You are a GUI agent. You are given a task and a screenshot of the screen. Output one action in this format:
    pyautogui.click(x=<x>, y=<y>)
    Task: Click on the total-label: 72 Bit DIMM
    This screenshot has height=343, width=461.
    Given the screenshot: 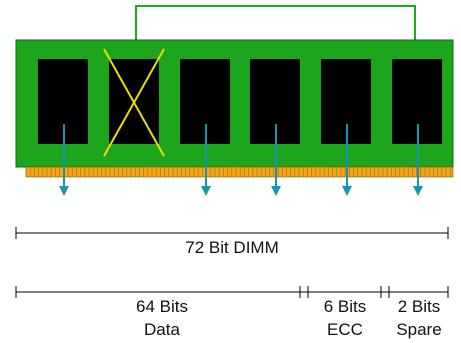 What is the action you would take?
    pyautogui.click(x=232, y=247)
    